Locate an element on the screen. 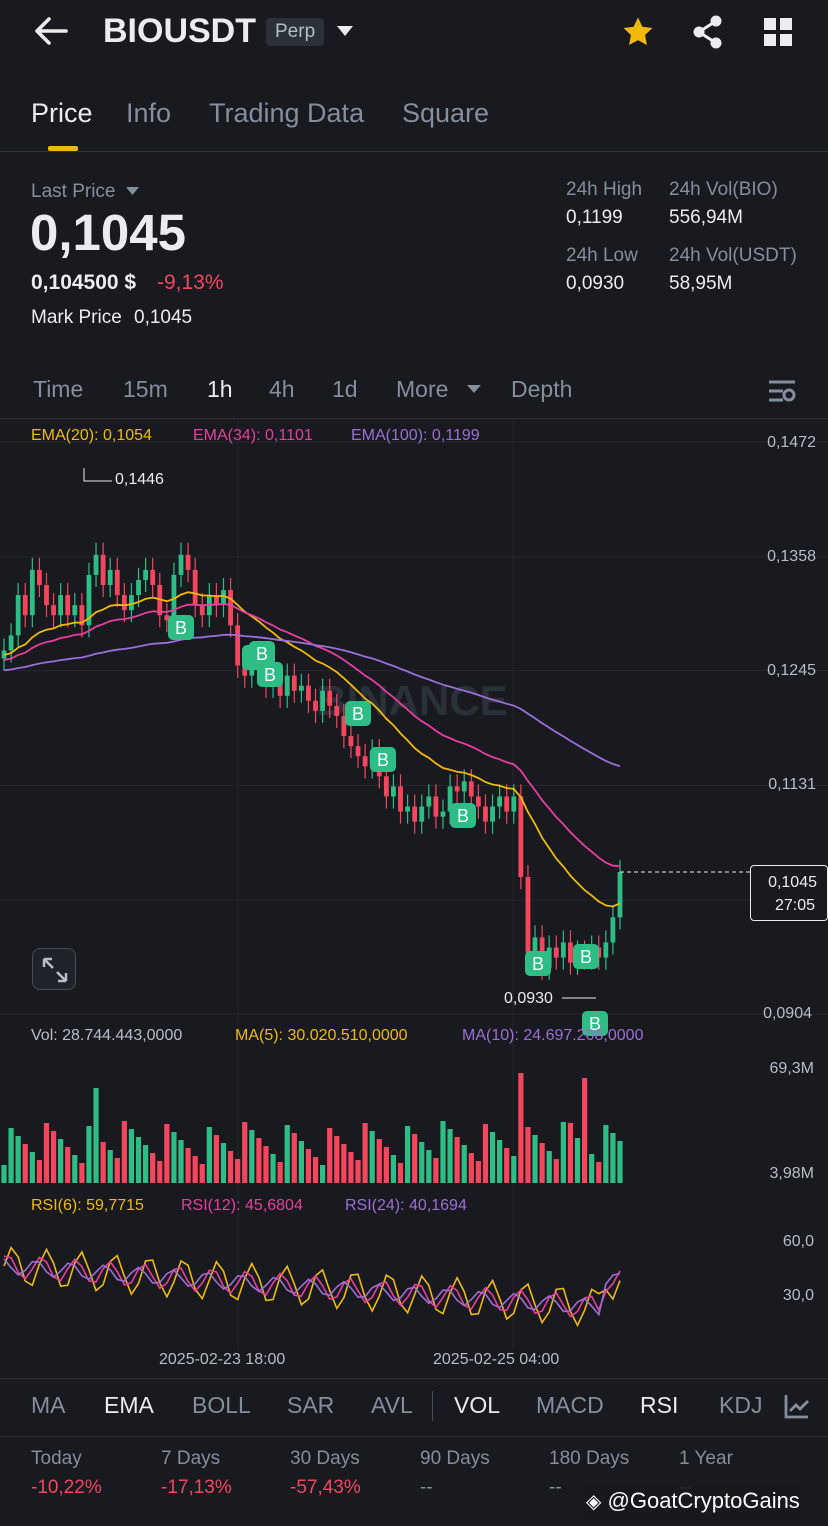 The image size is (828, 1526). tf-time: Time is located at coordinates (58, 389).